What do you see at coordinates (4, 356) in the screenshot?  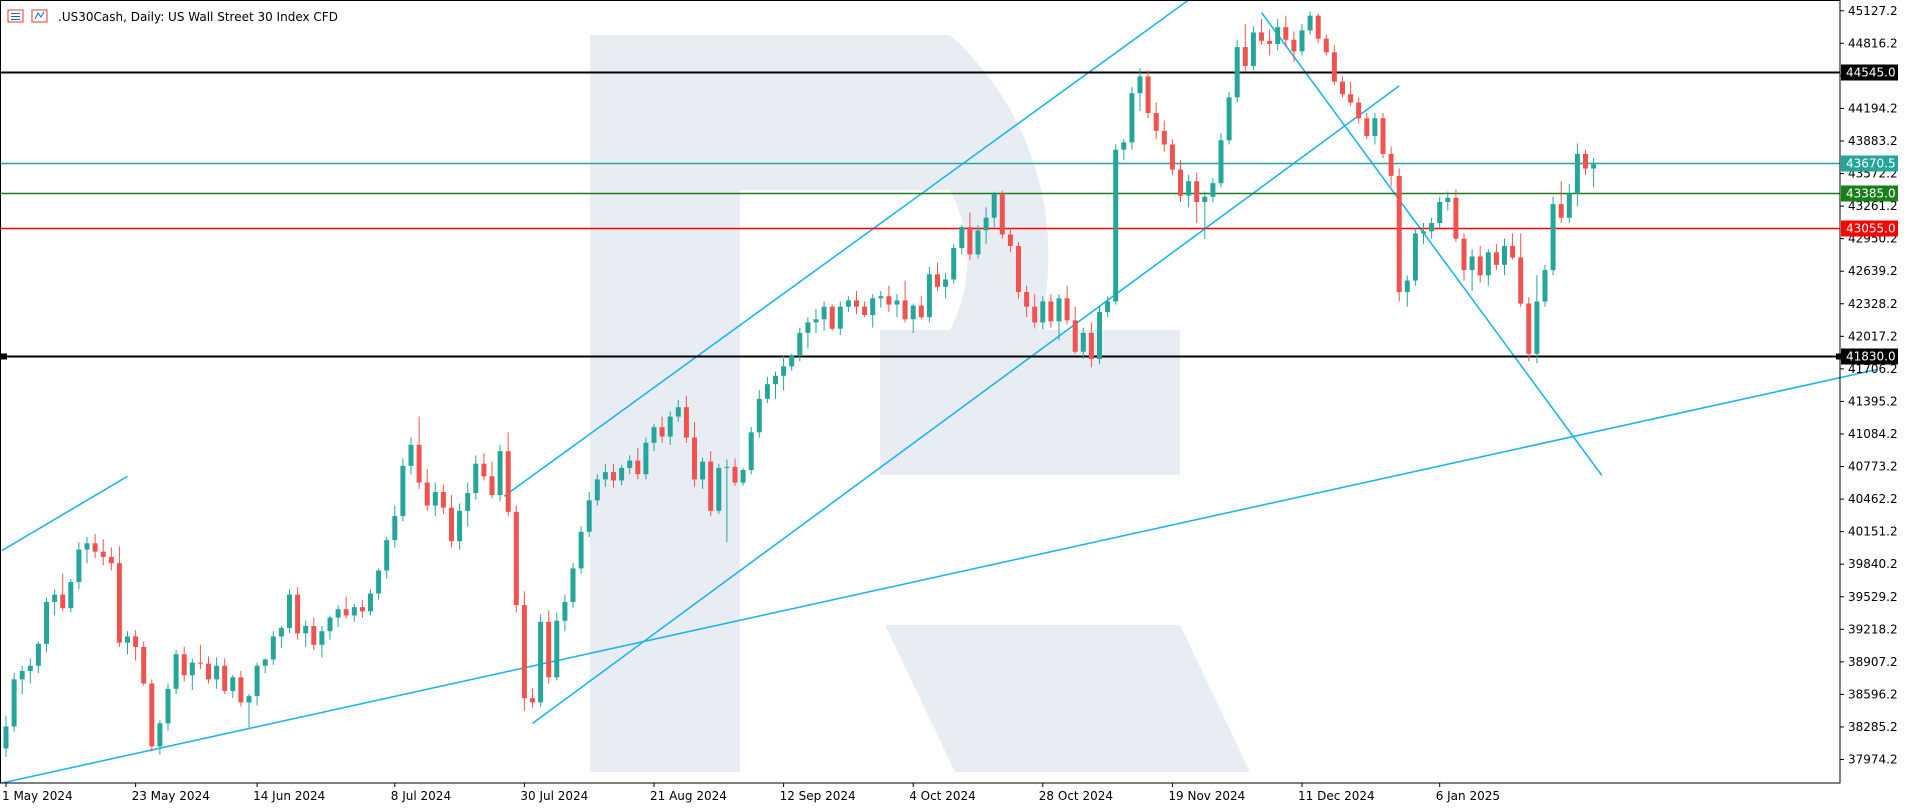 I see `level-handle-left` at bounding box center [4, 356].